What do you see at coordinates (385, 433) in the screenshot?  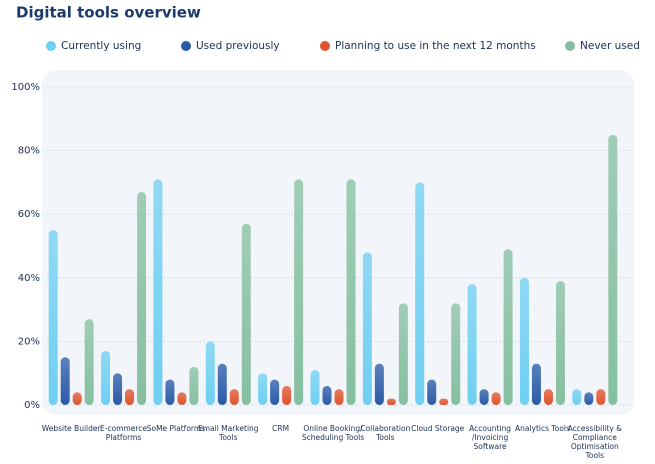 I see `x-tick-label: Collaboration Tools` at bounding box center [385, 433].